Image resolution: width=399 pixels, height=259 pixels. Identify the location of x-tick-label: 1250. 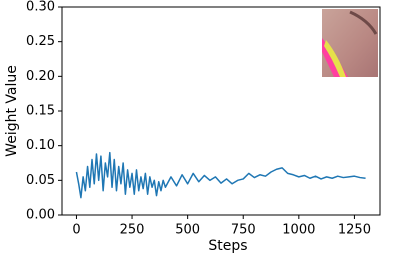
(354, 230).